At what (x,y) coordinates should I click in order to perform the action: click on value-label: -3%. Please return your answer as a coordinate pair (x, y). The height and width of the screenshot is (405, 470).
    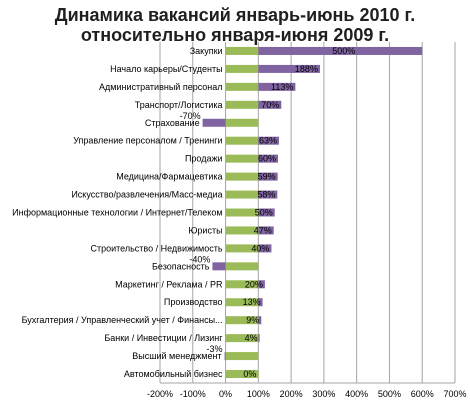
    Looking at the image, I should click on (215, 349).